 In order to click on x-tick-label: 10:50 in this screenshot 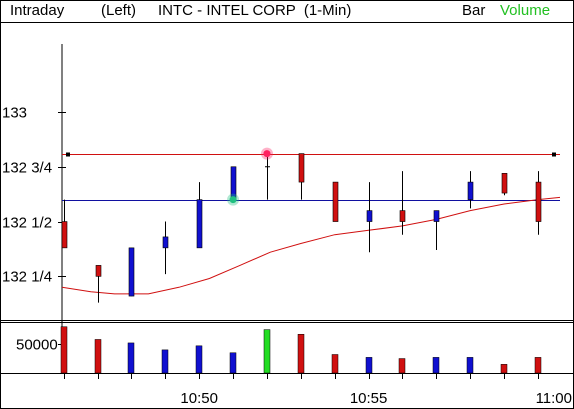, I will do `click(199, 398)`.